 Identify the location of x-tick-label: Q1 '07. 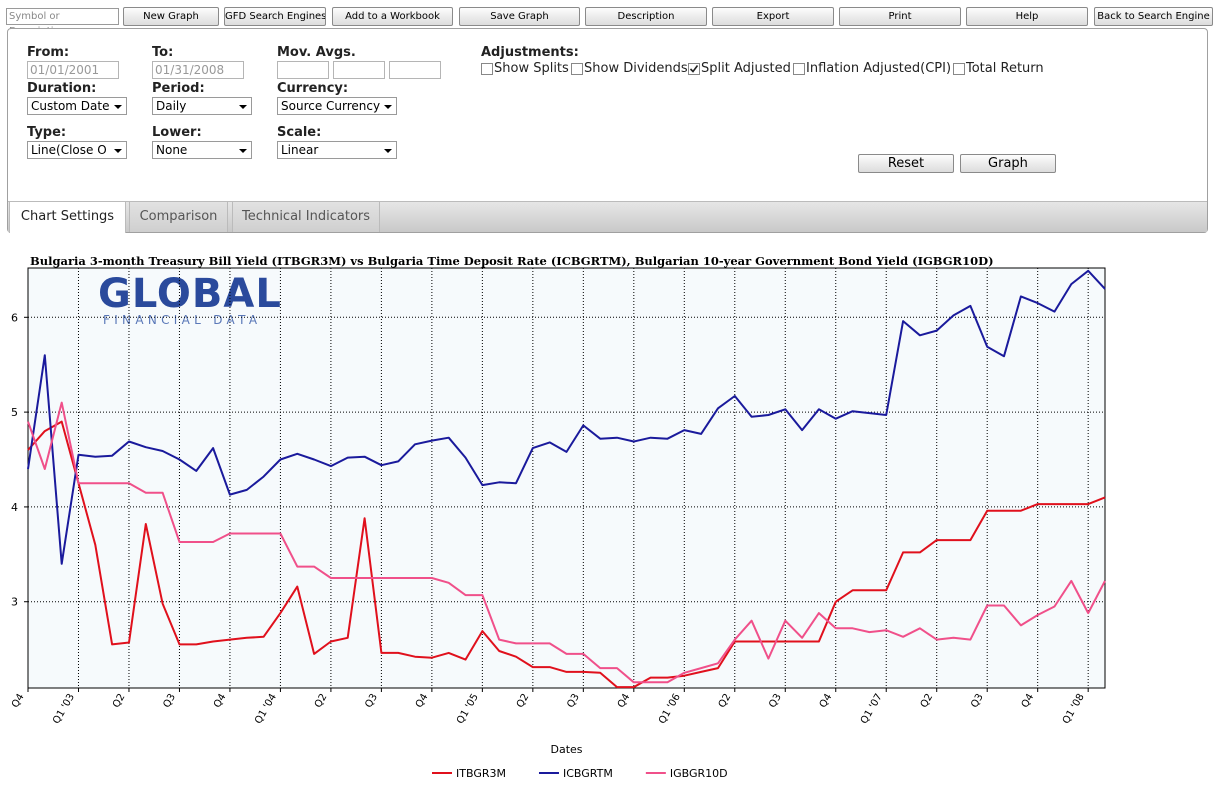
(872, 709).